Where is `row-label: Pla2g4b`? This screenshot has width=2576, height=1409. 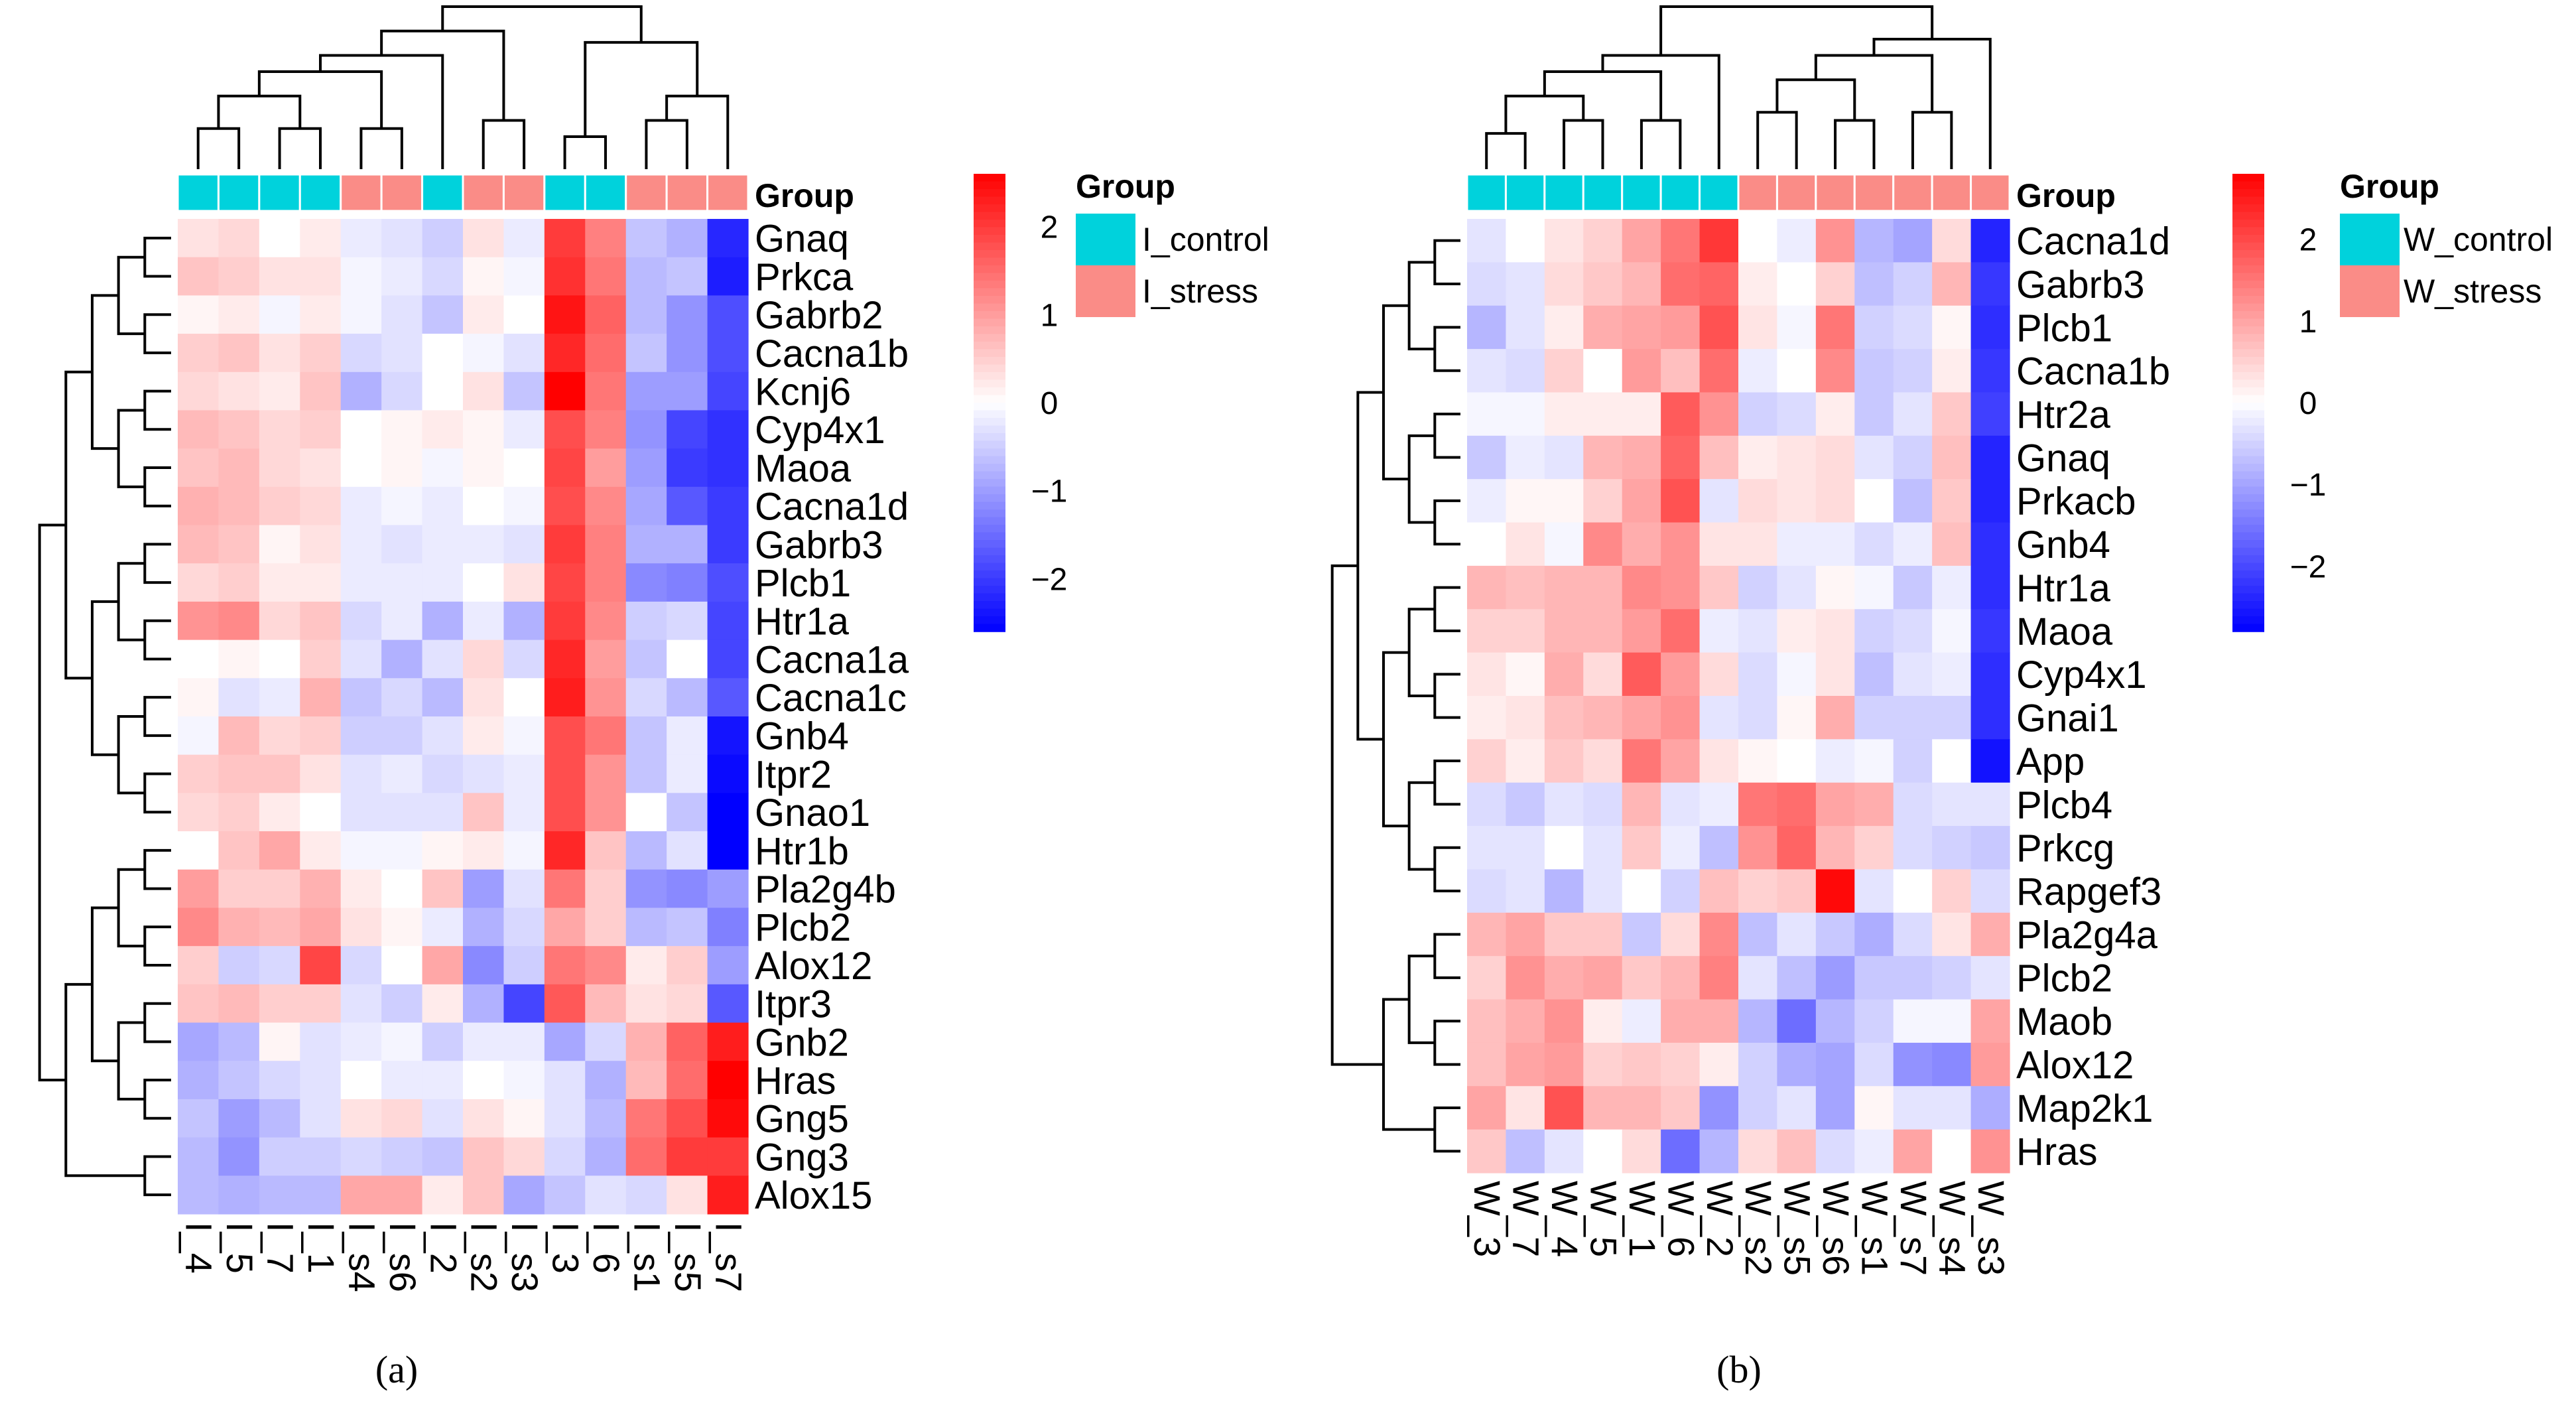 row-label: Pla2g4b is located at coordinates (826, 889).